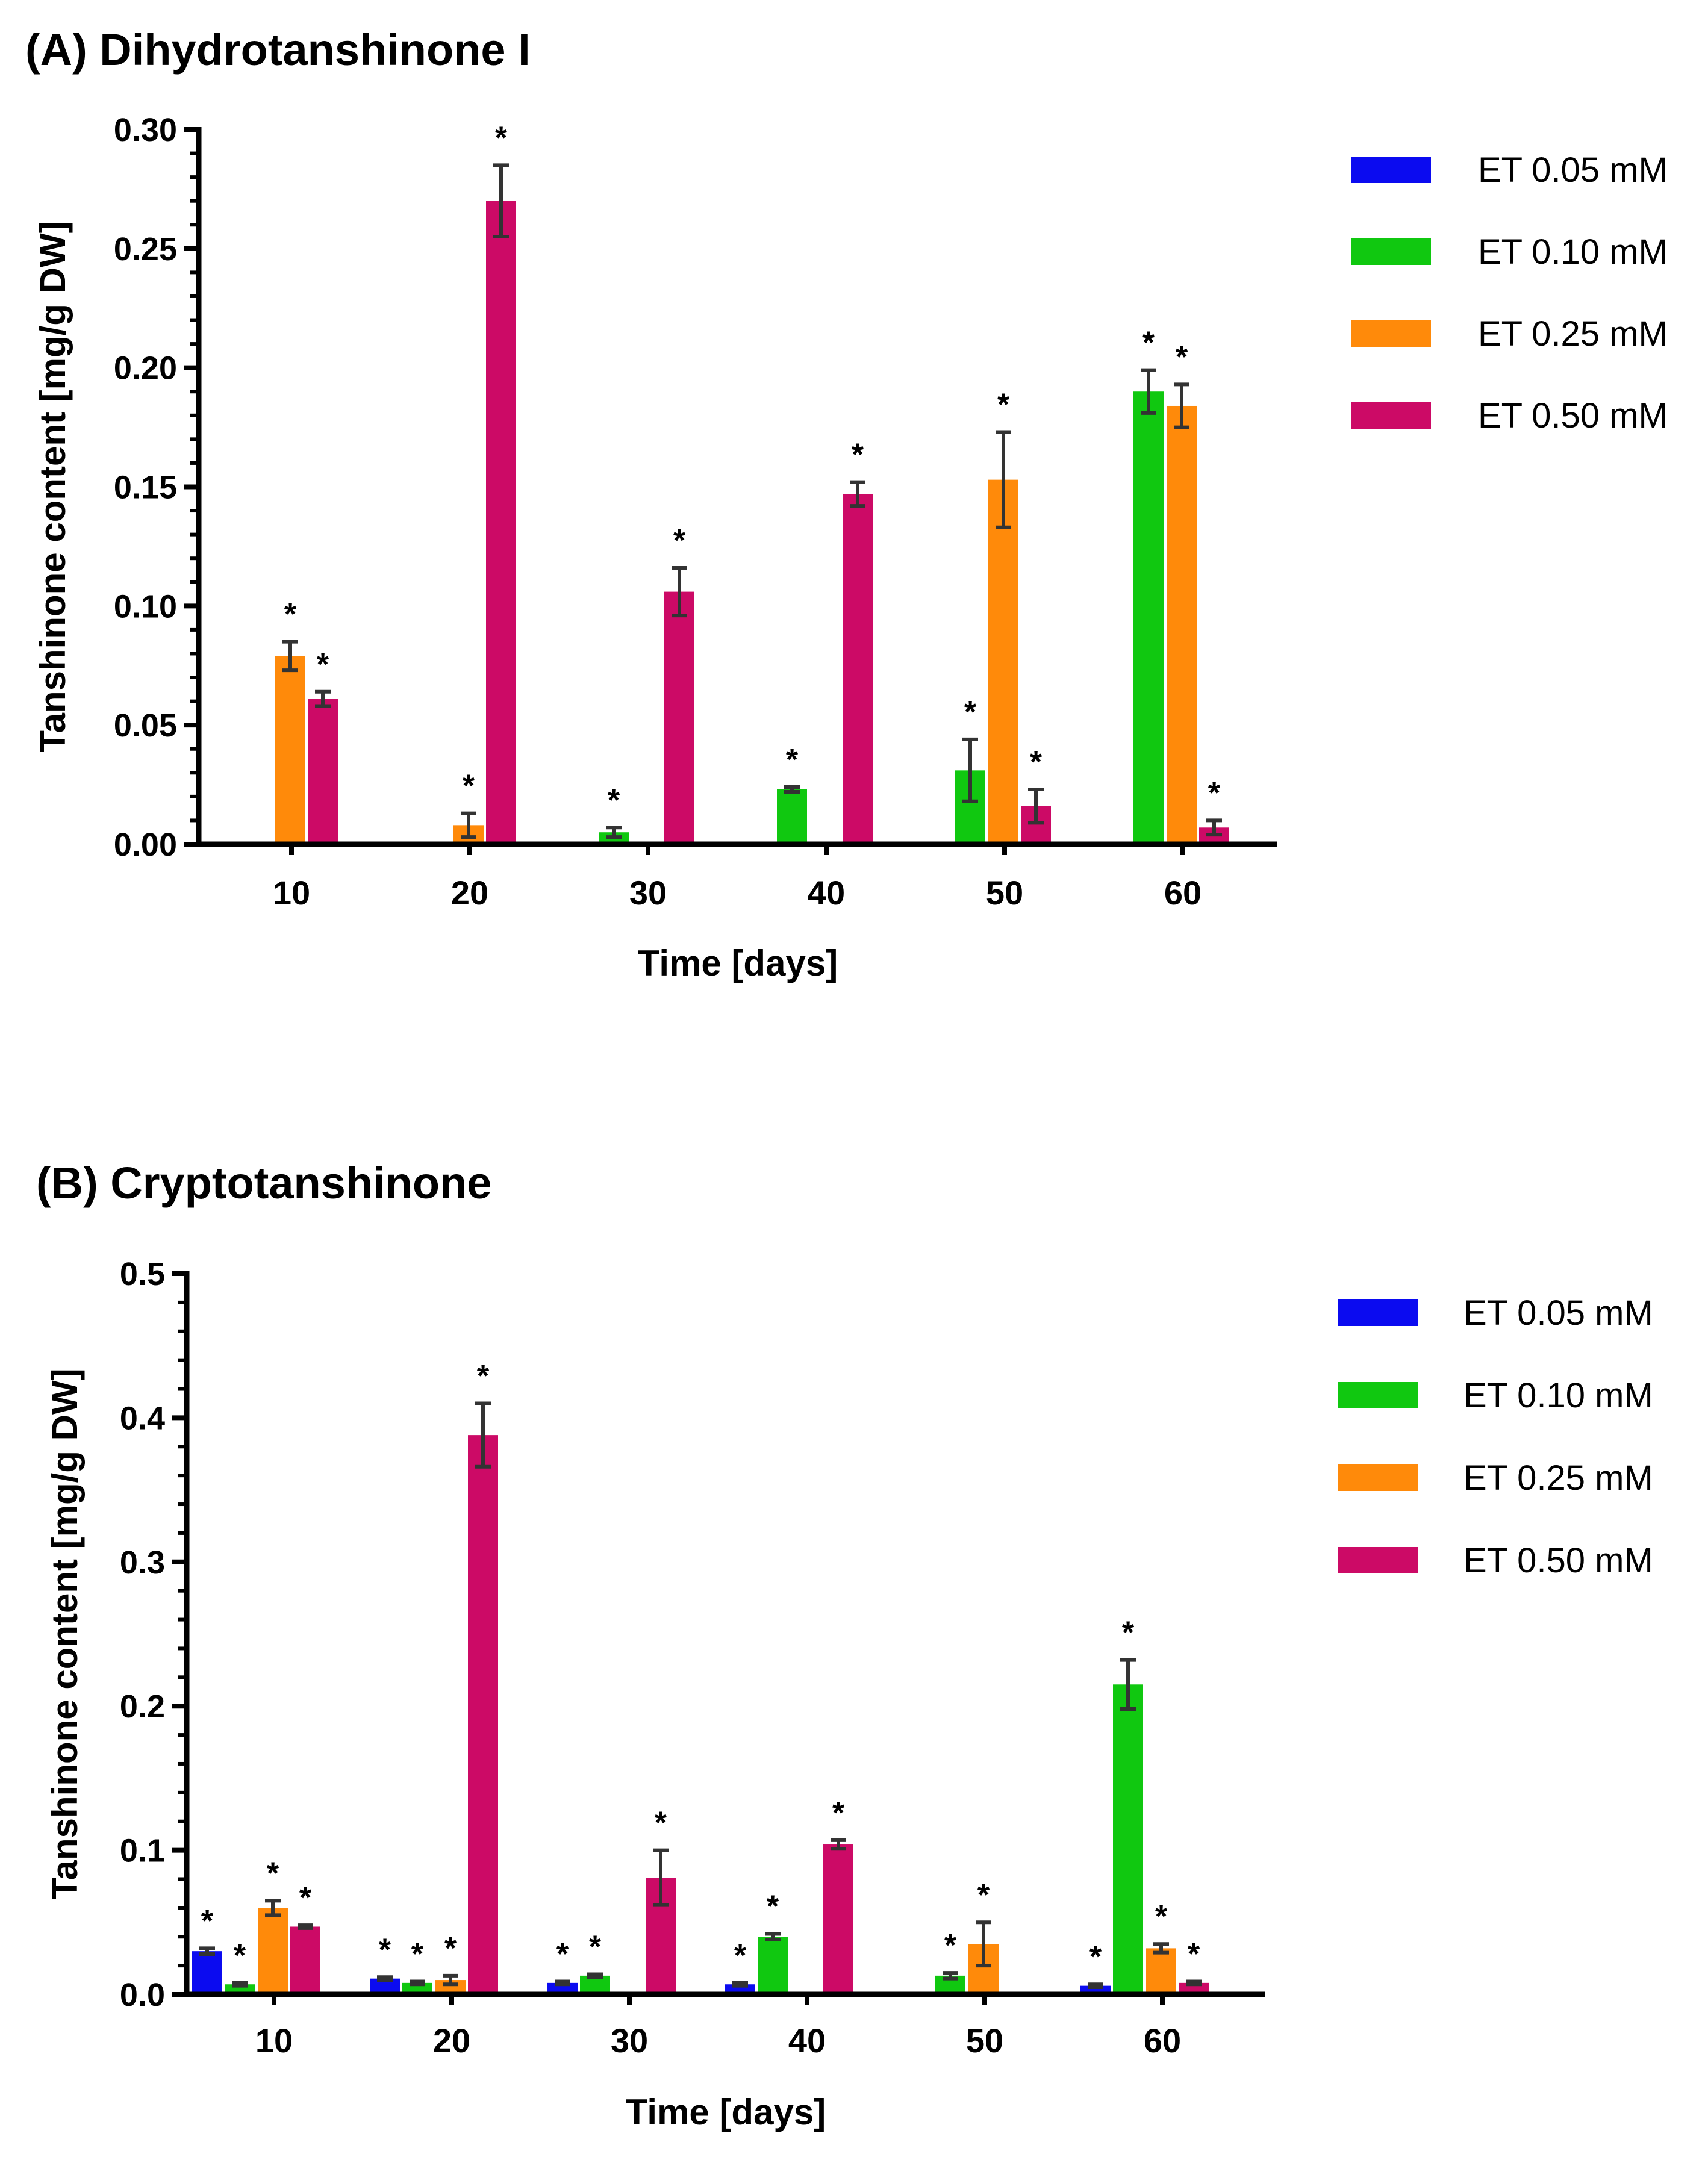 The height and width of the screenshot is (2157, 1708). Describe the element at coordinates (263, 1183) in the screenshot. I see `panel-title: (B) Cryptotanshinone` at that location.